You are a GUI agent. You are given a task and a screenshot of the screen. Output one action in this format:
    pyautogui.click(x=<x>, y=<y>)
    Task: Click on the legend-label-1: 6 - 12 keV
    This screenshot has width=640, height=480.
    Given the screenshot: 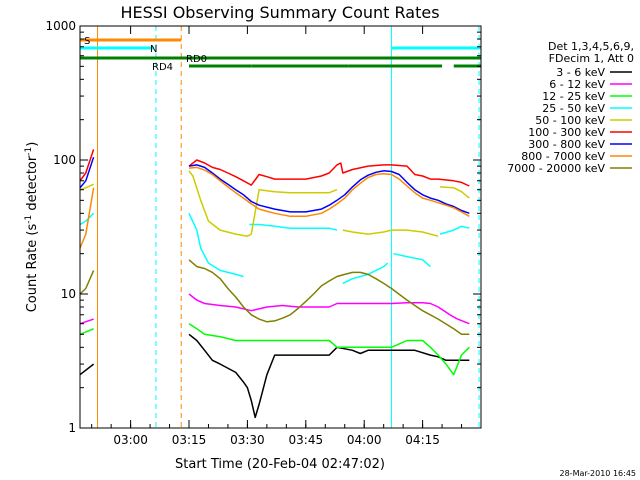 What is the action you would take?
    pyautogui.click(x=577, y=84)
    